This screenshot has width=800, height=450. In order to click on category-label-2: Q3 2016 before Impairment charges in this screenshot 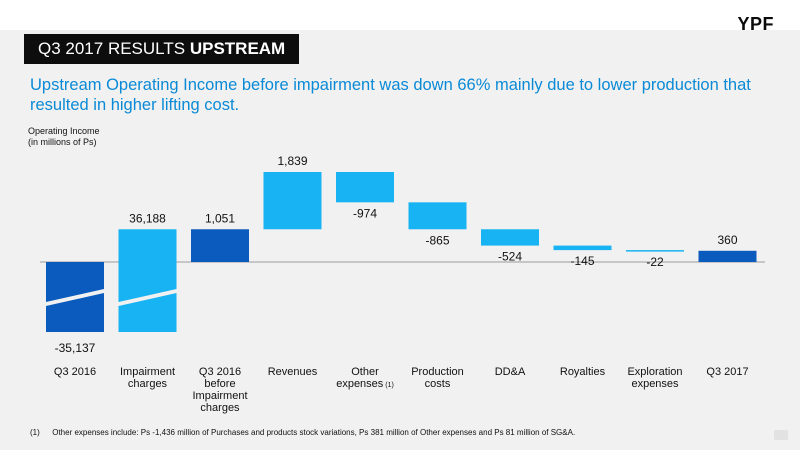, I will do `click(219, 390)`.